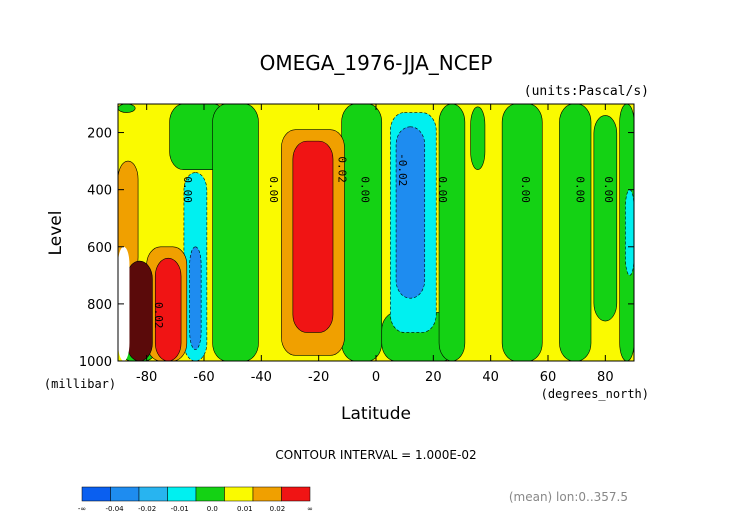 Image resolution: width=752 pixels, height=532 pixels. I want to click on colorbar-label: 0.01, so click(245, 509).